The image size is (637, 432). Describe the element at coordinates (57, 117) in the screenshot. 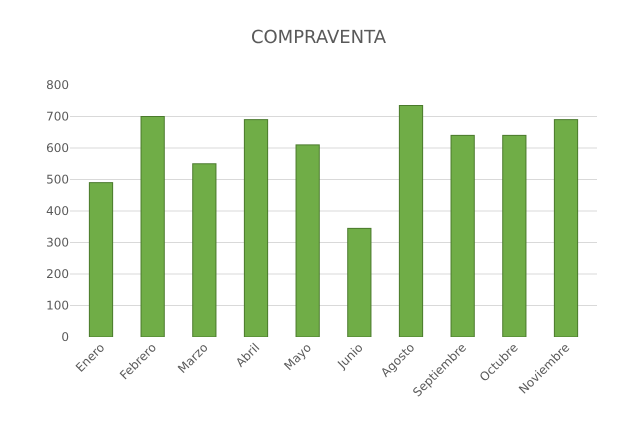

I see `y-tick-label: 700` at that location.